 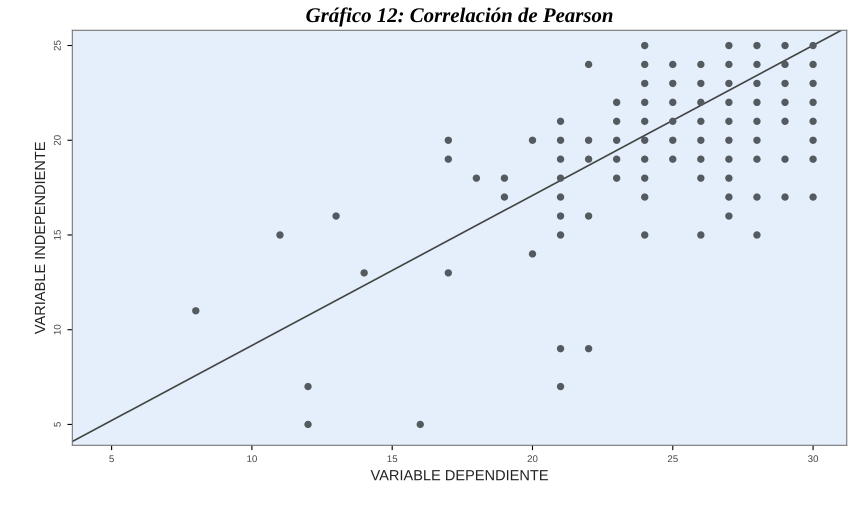 What do you see at coordinates (57, 140) in the screenshot?
I see `y-tick-label: 20` at bounding box center [57, 140].